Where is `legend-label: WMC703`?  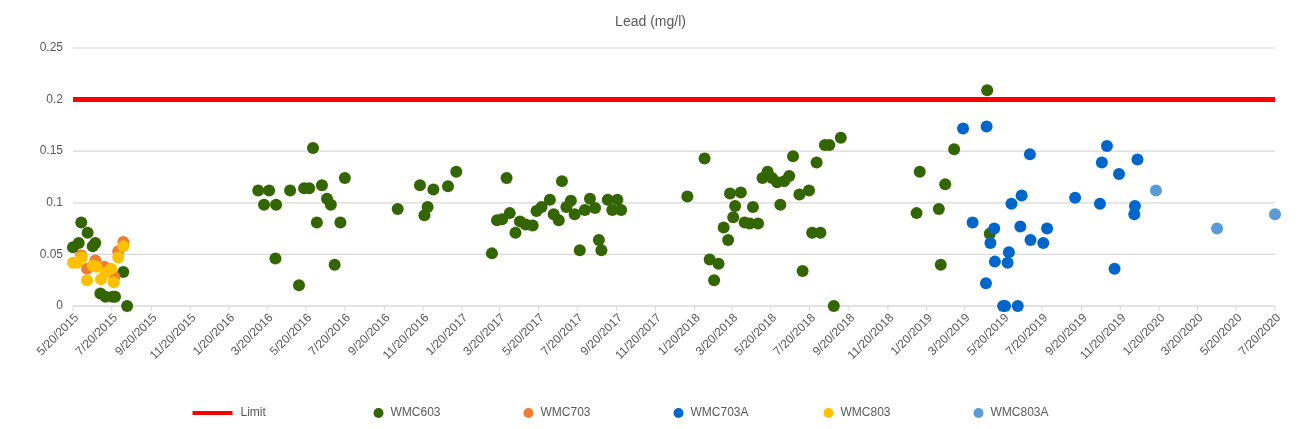 legend-label: WMC703 is located at coordinates (565, 412).